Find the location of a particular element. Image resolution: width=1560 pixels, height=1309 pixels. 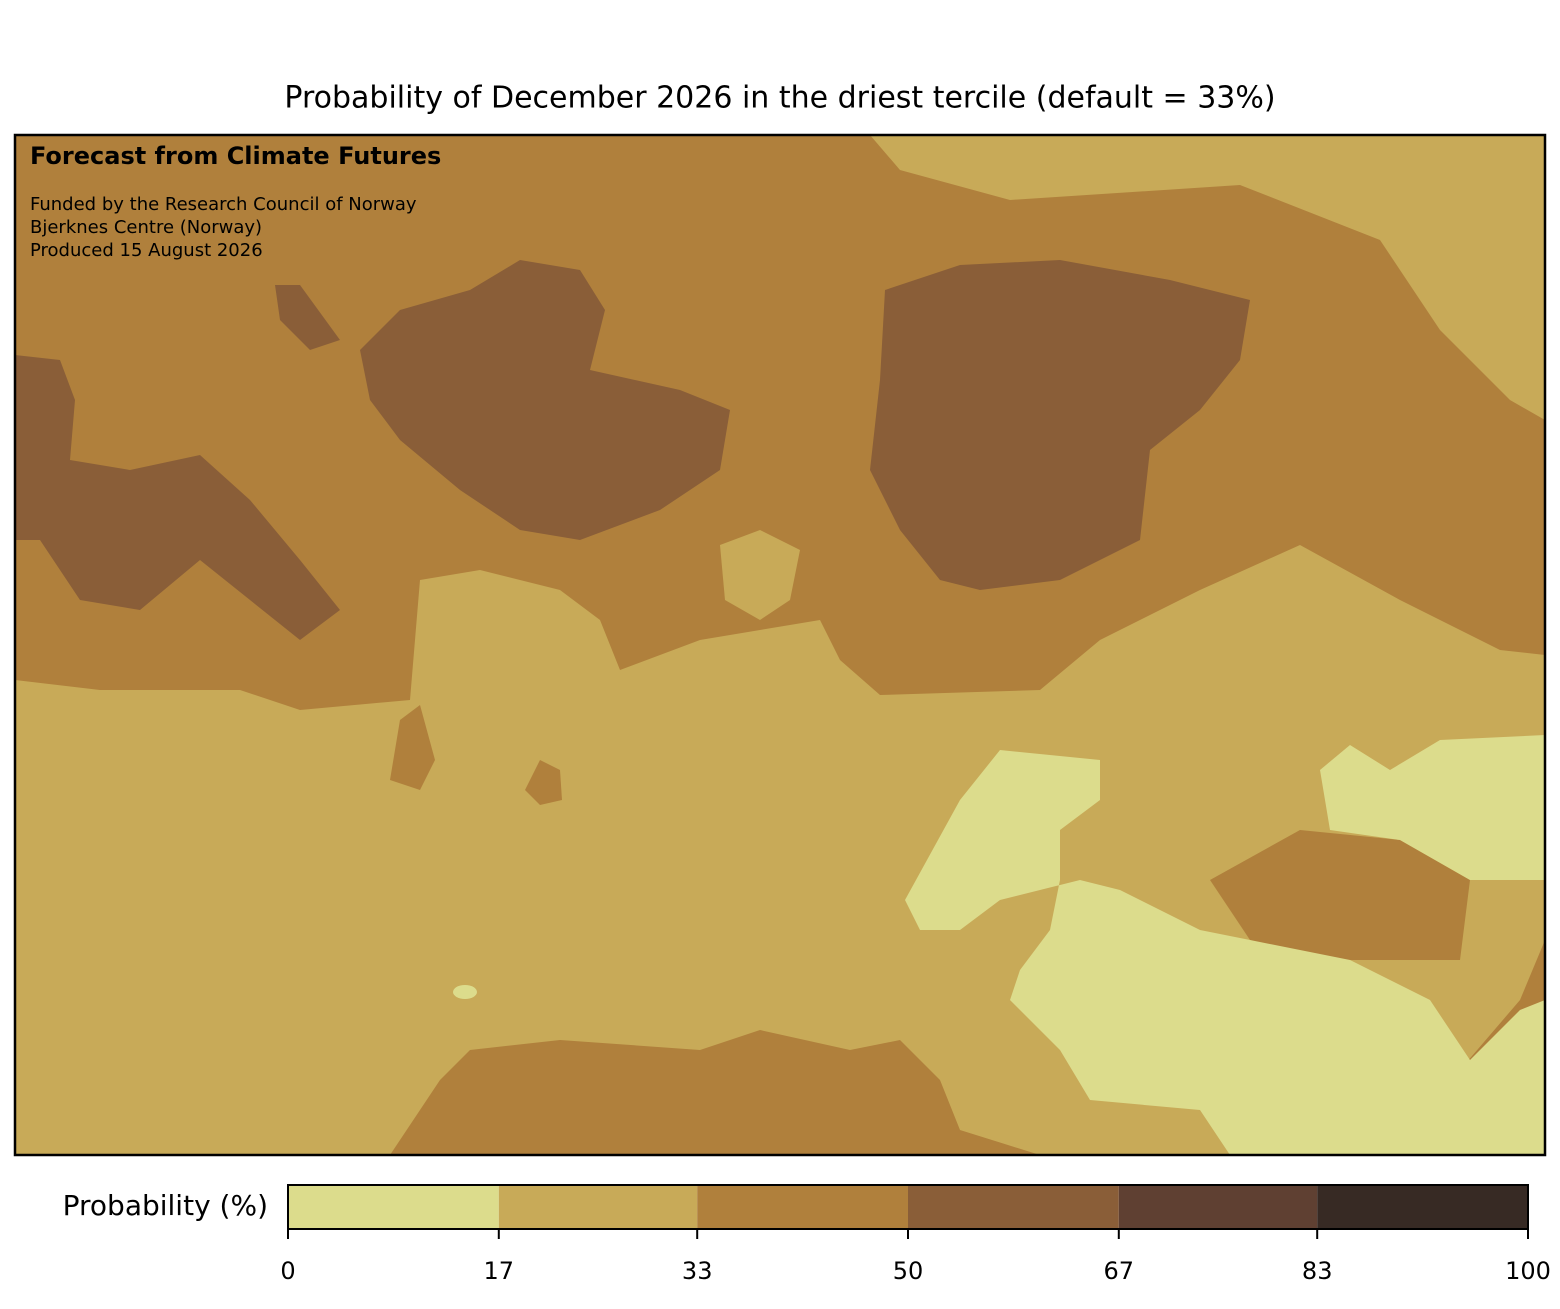

tick-label: 0 is located at coordinates (287, 1271).